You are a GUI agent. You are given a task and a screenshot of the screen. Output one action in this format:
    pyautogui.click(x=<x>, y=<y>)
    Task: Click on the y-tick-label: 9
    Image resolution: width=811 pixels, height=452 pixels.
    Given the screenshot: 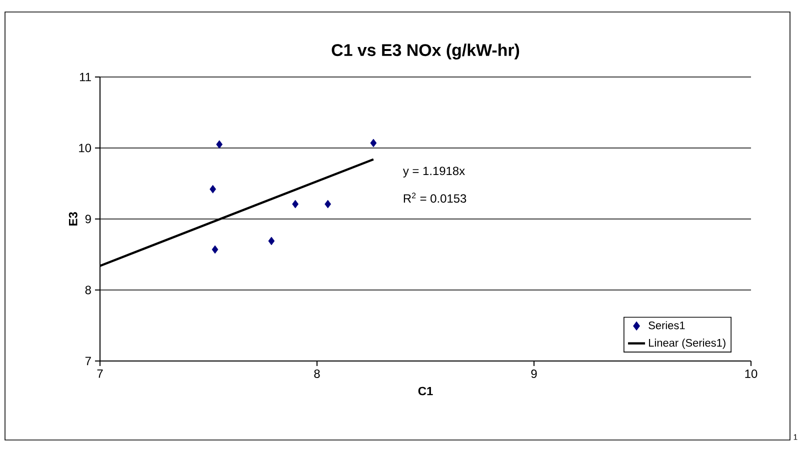 What is the action you would take?
    pyautogui.click(x=88, y=219)
    